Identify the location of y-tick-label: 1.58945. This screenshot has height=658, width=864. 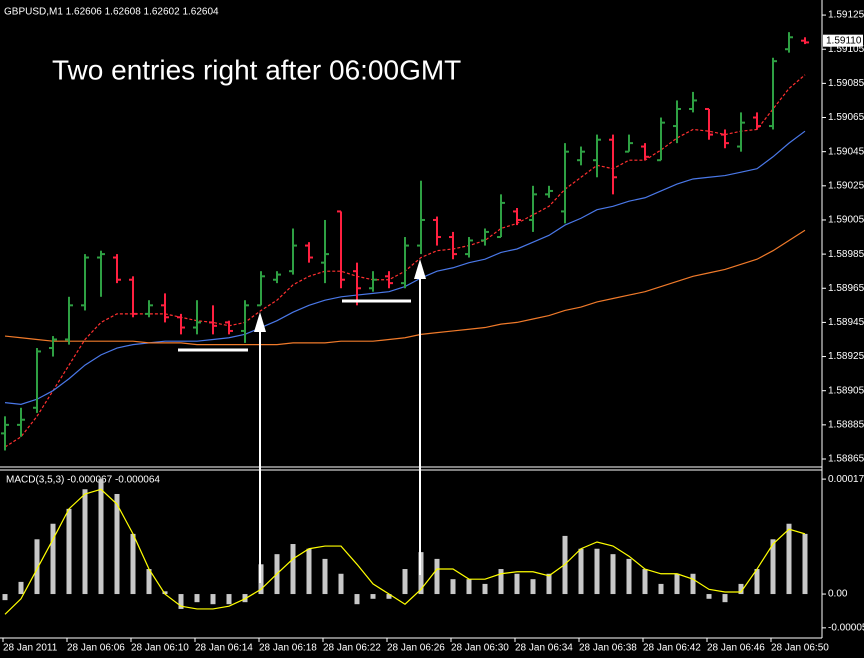
(846, 322).